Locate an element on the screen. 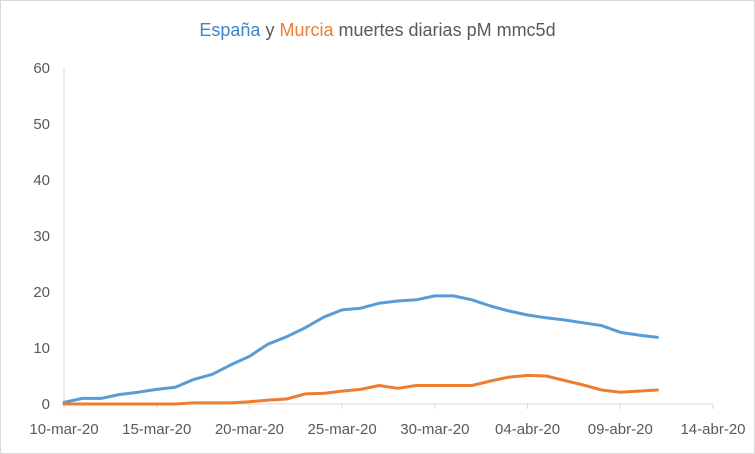 The width and height of the screenshot is (755, 454). title-connector: y is located at coordinates (270, 30).